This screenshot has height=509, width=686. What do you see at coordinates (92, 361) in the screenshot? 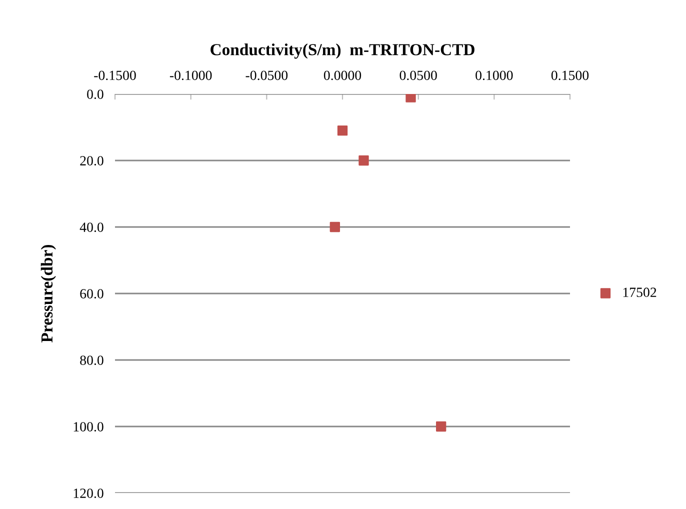
I see `y-tick-label: 80.0` at bounding box center [92, 361].